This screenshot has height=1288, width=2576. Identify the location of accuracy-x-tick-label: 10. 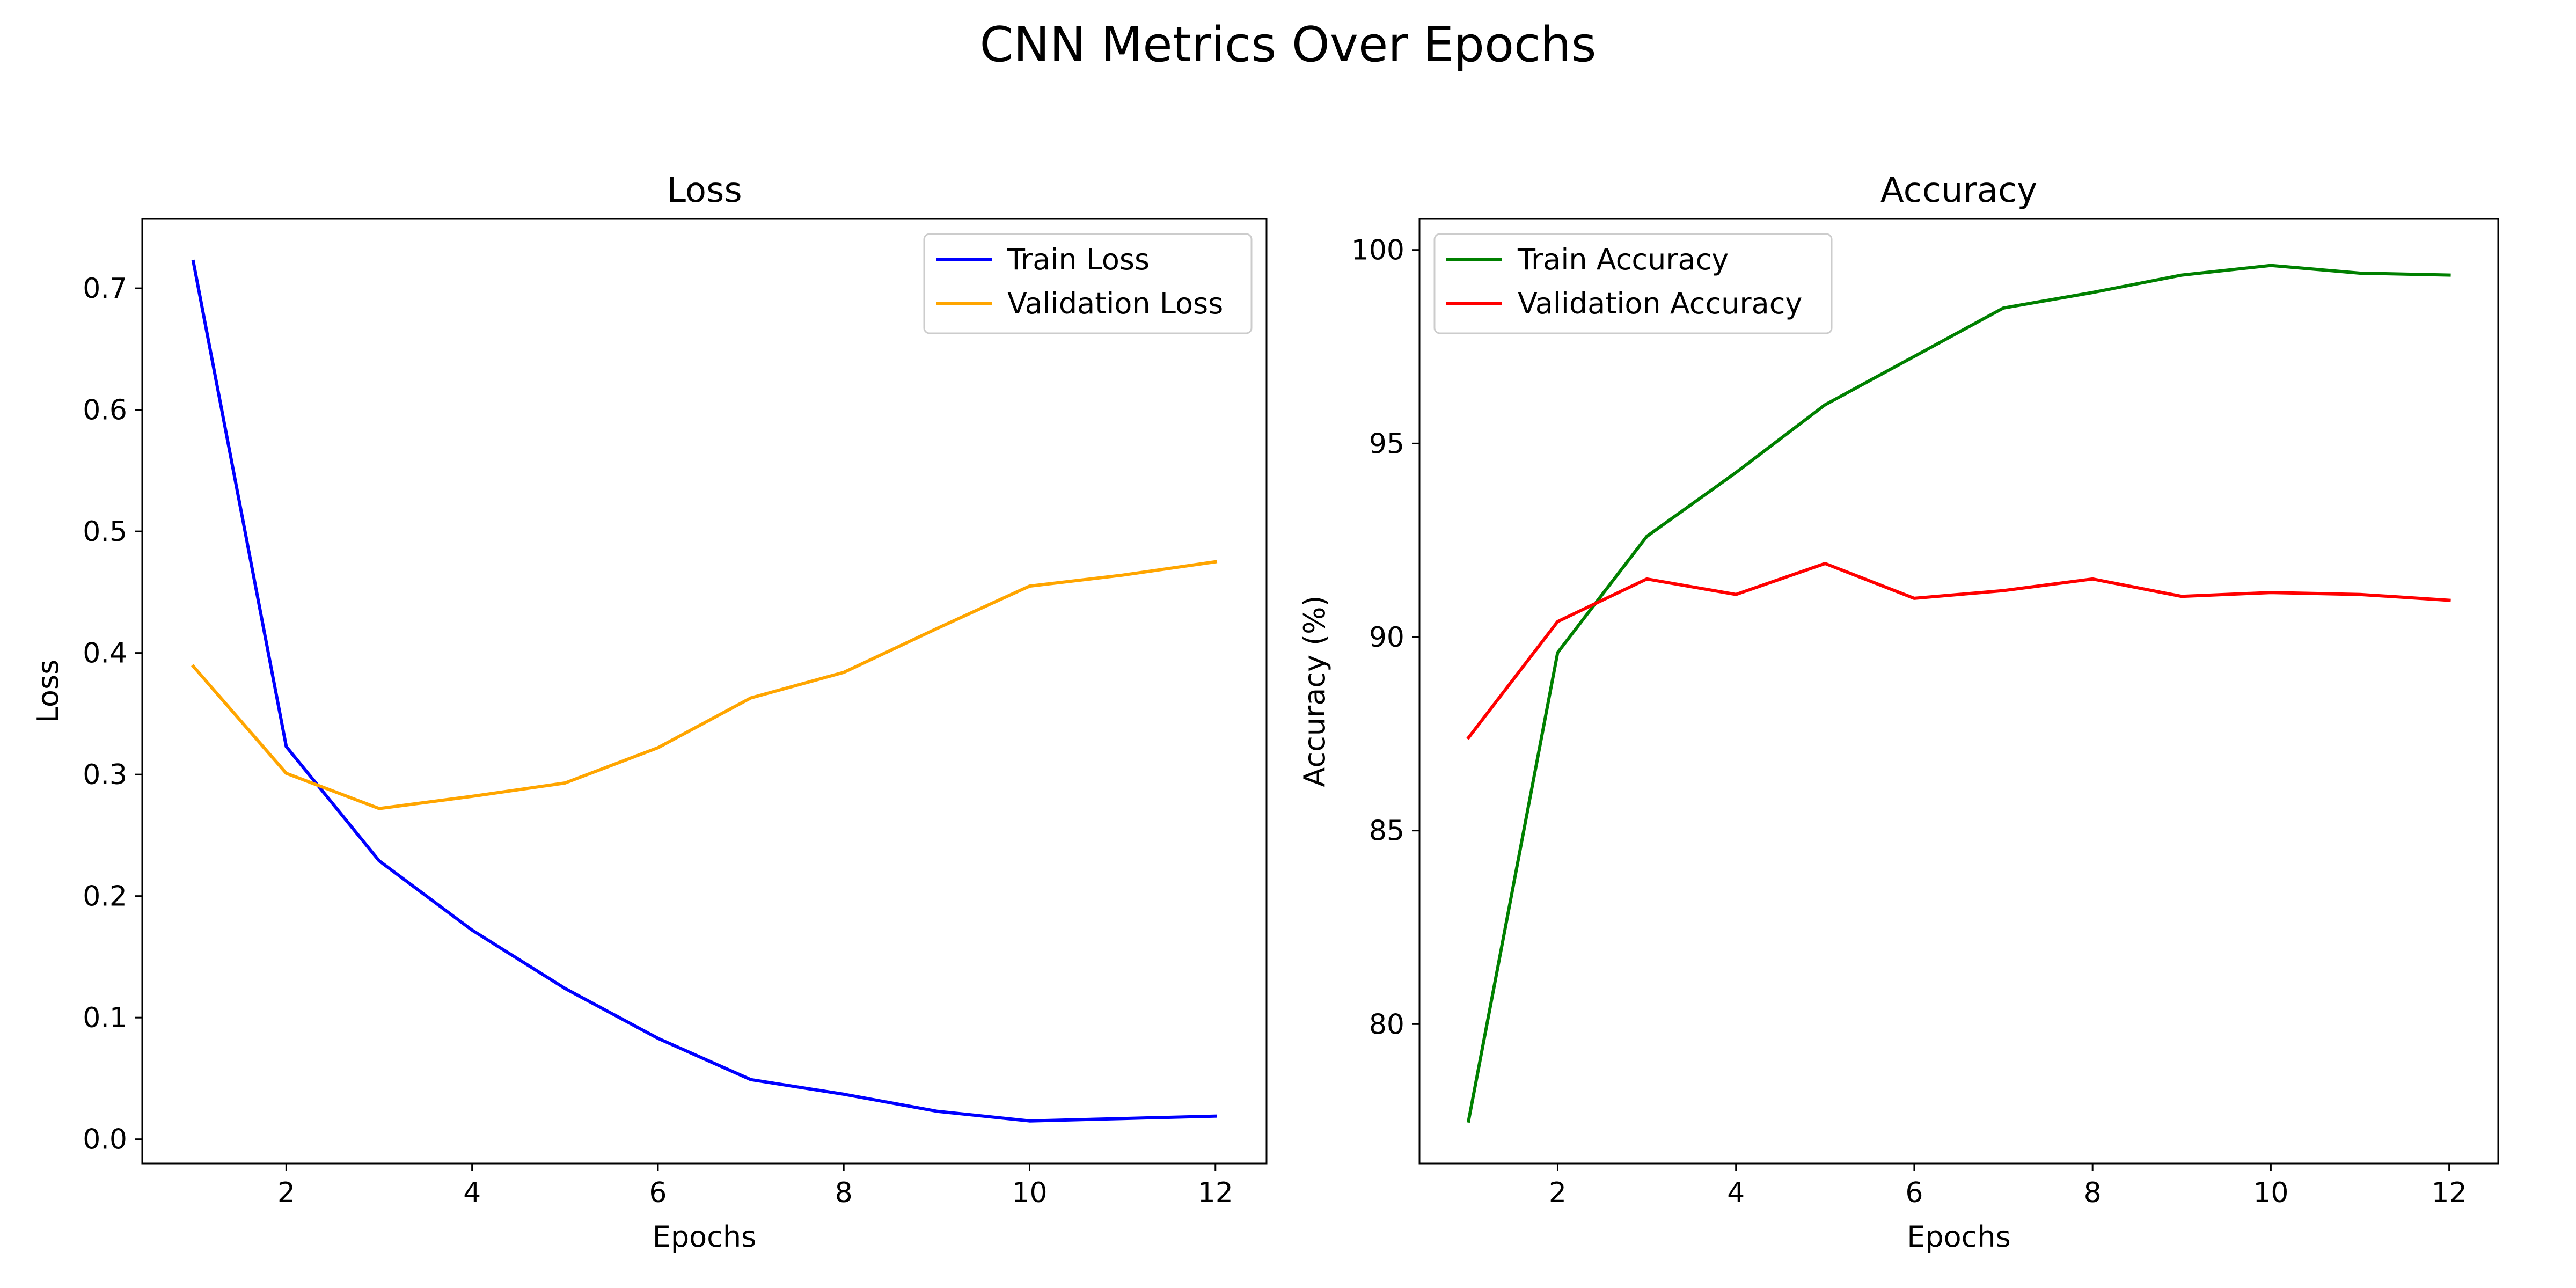
(2270, 1193).